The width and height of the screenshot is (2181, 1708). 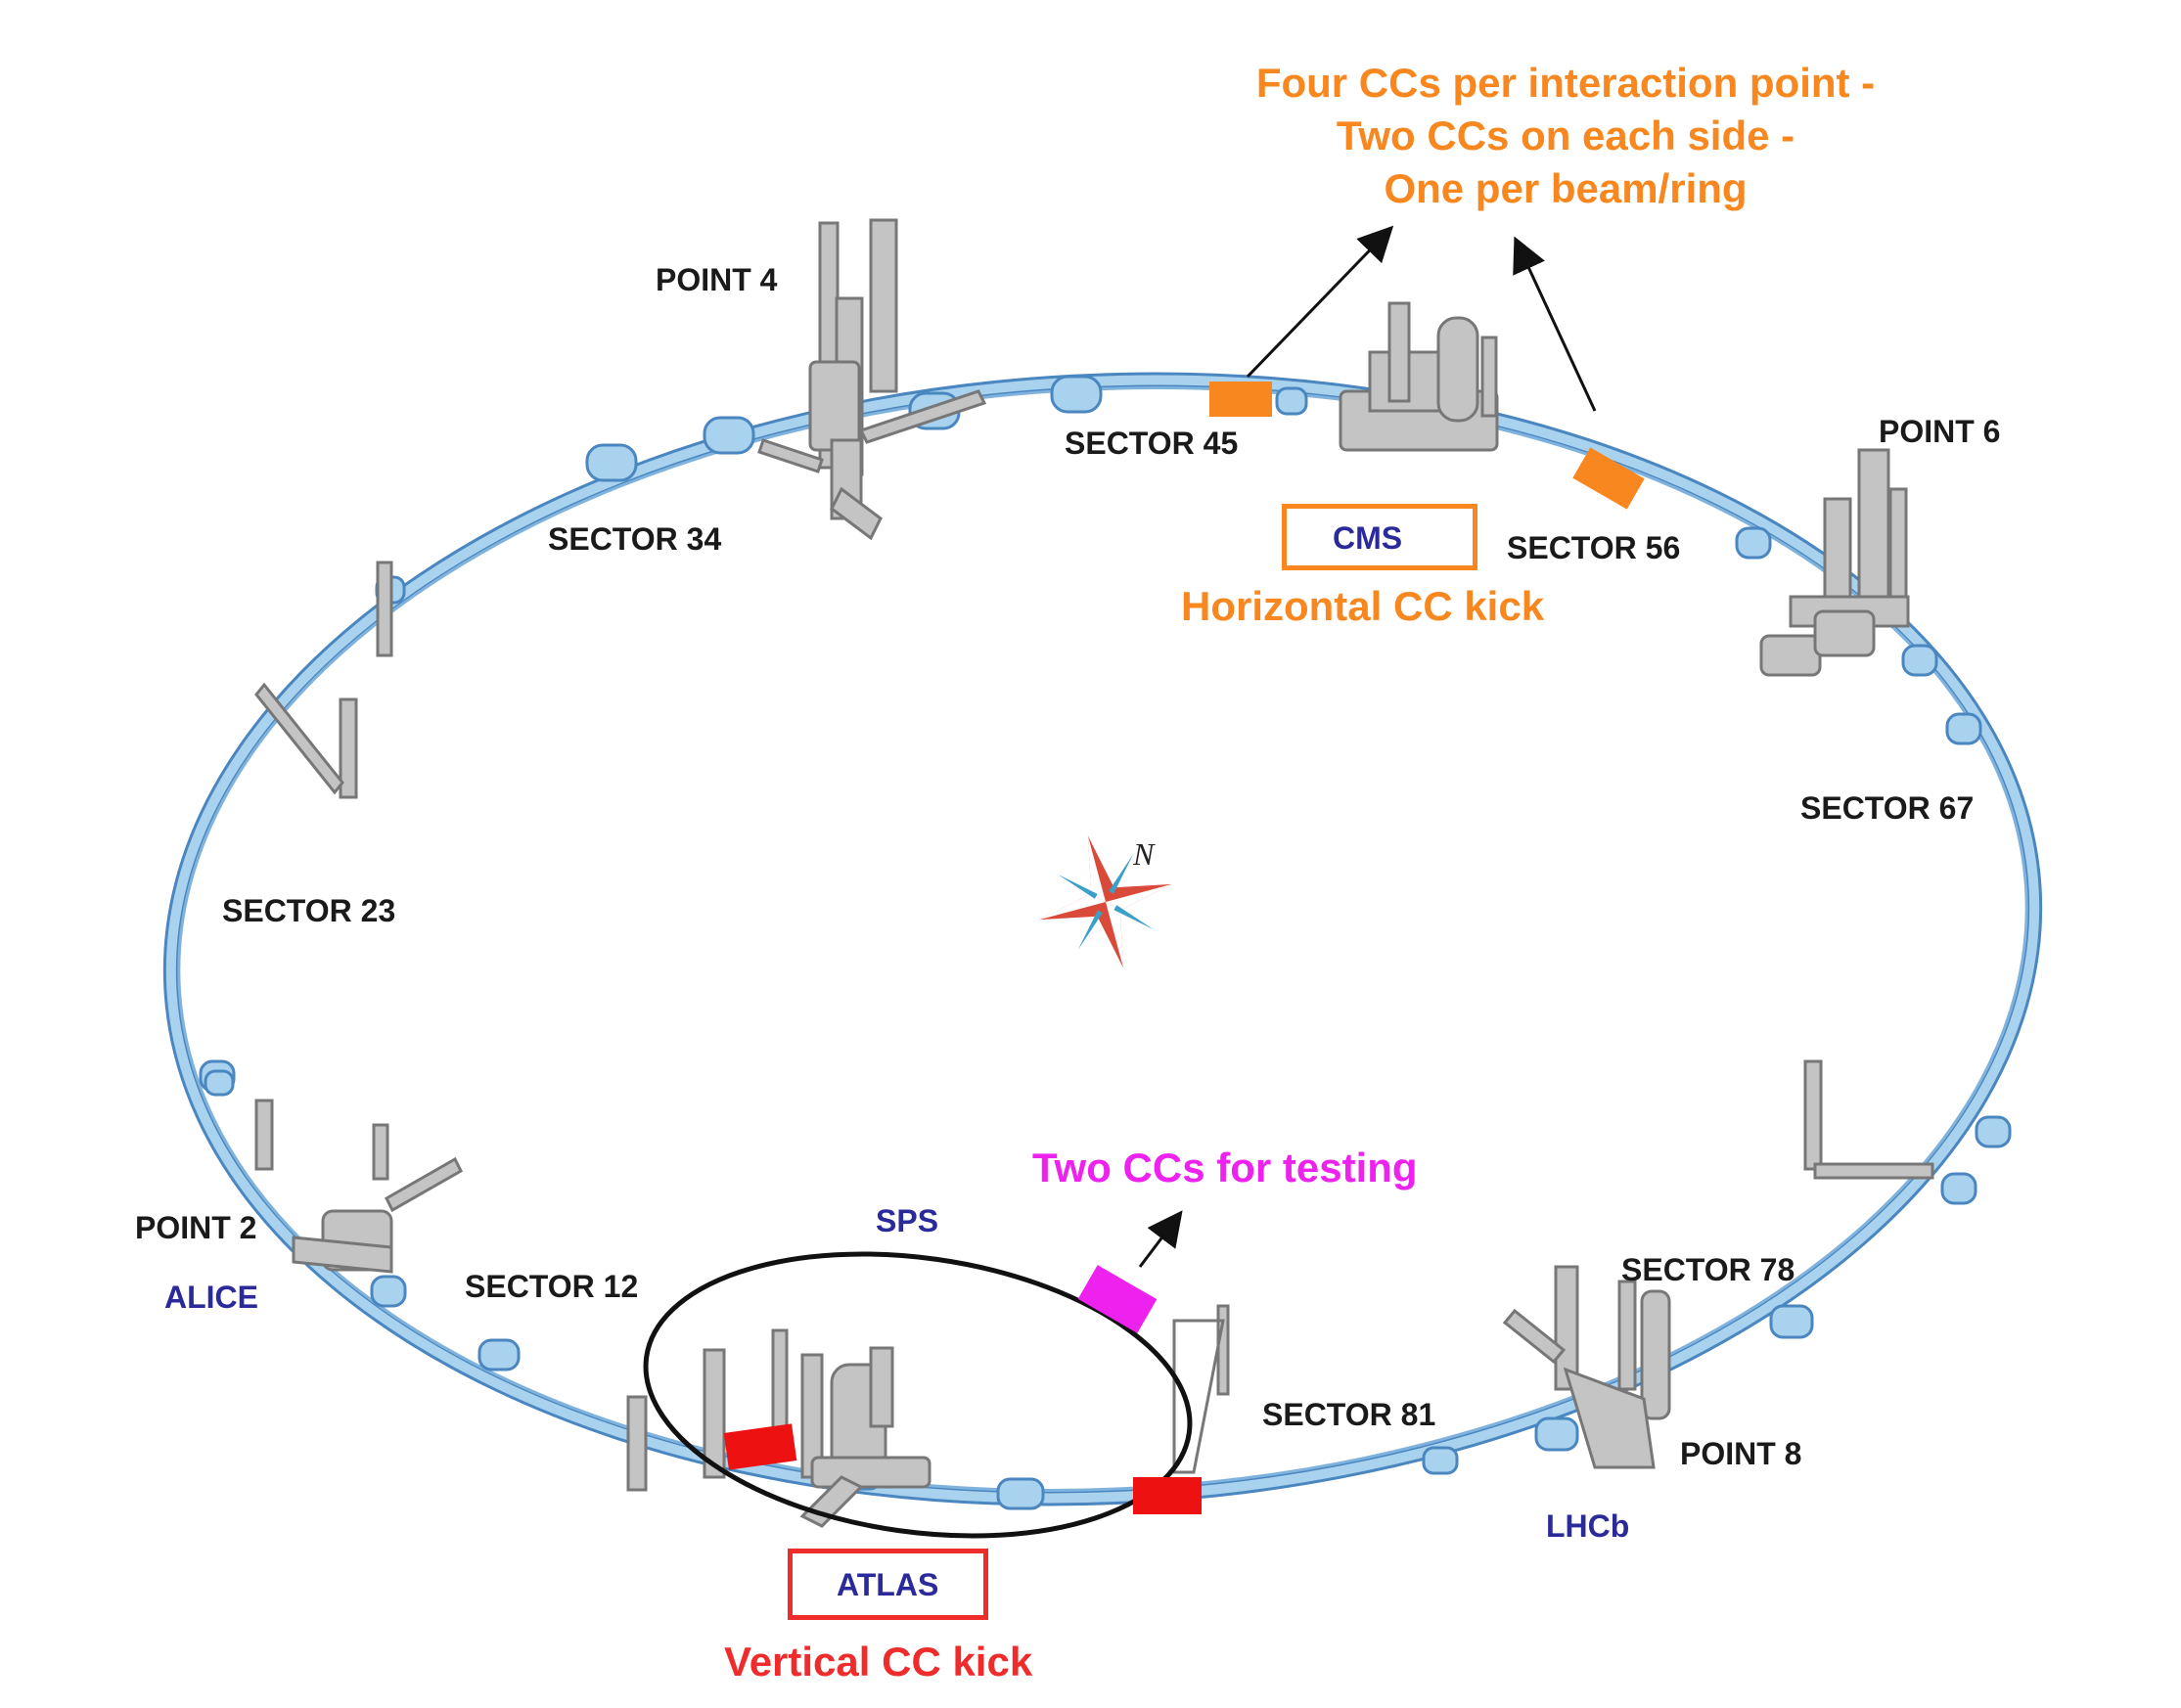 What do you see at coordinates (1594, 547) in the screenshot?
I see `sector-56-label: SECTOR 56` at bounding box center [1594, 547].